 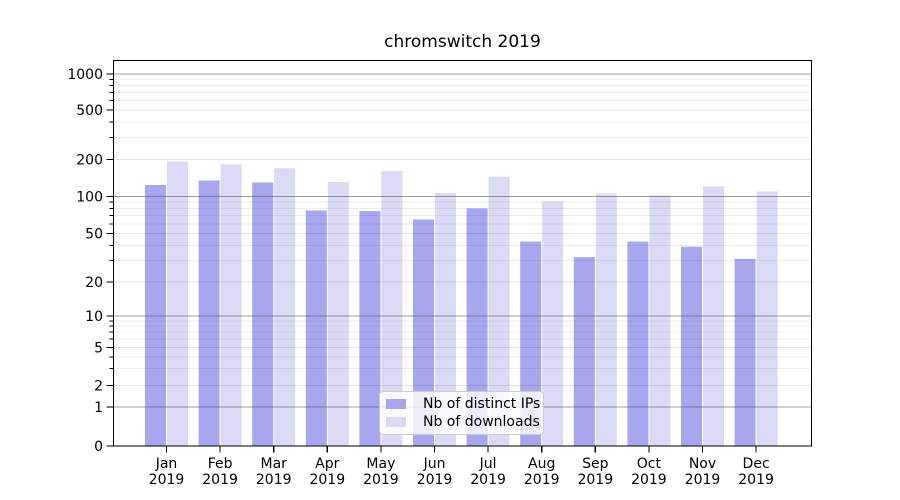 I want to click on legend-swatch-downloads, so click(x=396, y=422).